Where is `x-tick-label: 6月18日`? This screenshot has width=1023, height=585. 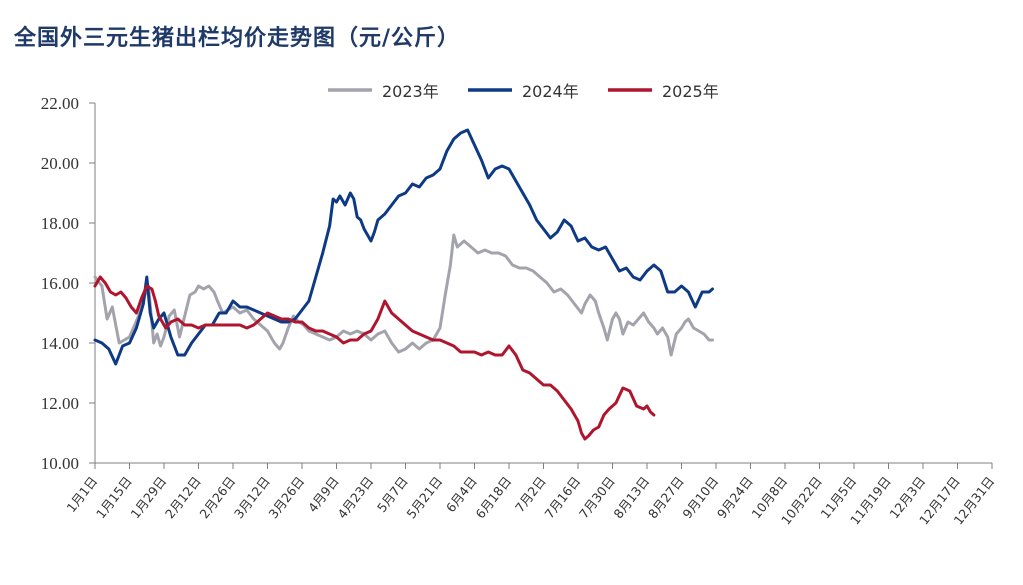 x-tick-label: 6月18日 is located at coordinates (493, 498).